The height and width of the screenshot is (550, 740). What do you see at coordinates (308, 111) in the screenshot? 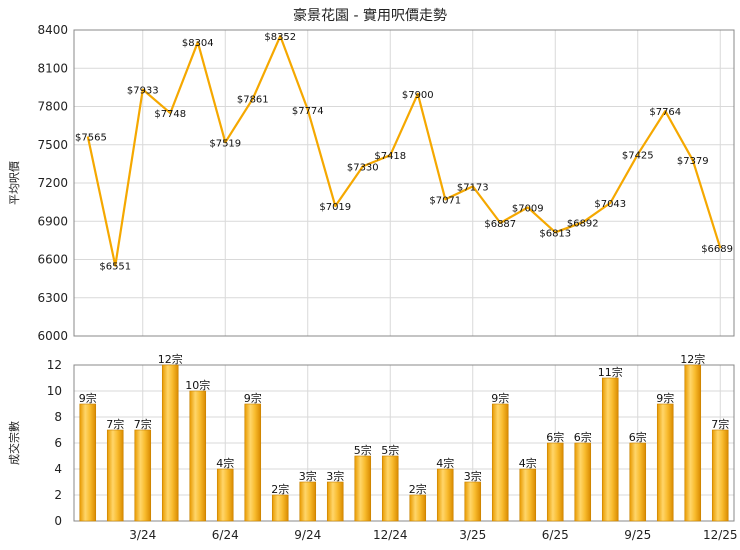
I see `price-data-label: $7774` at bounding box center [308, 111].